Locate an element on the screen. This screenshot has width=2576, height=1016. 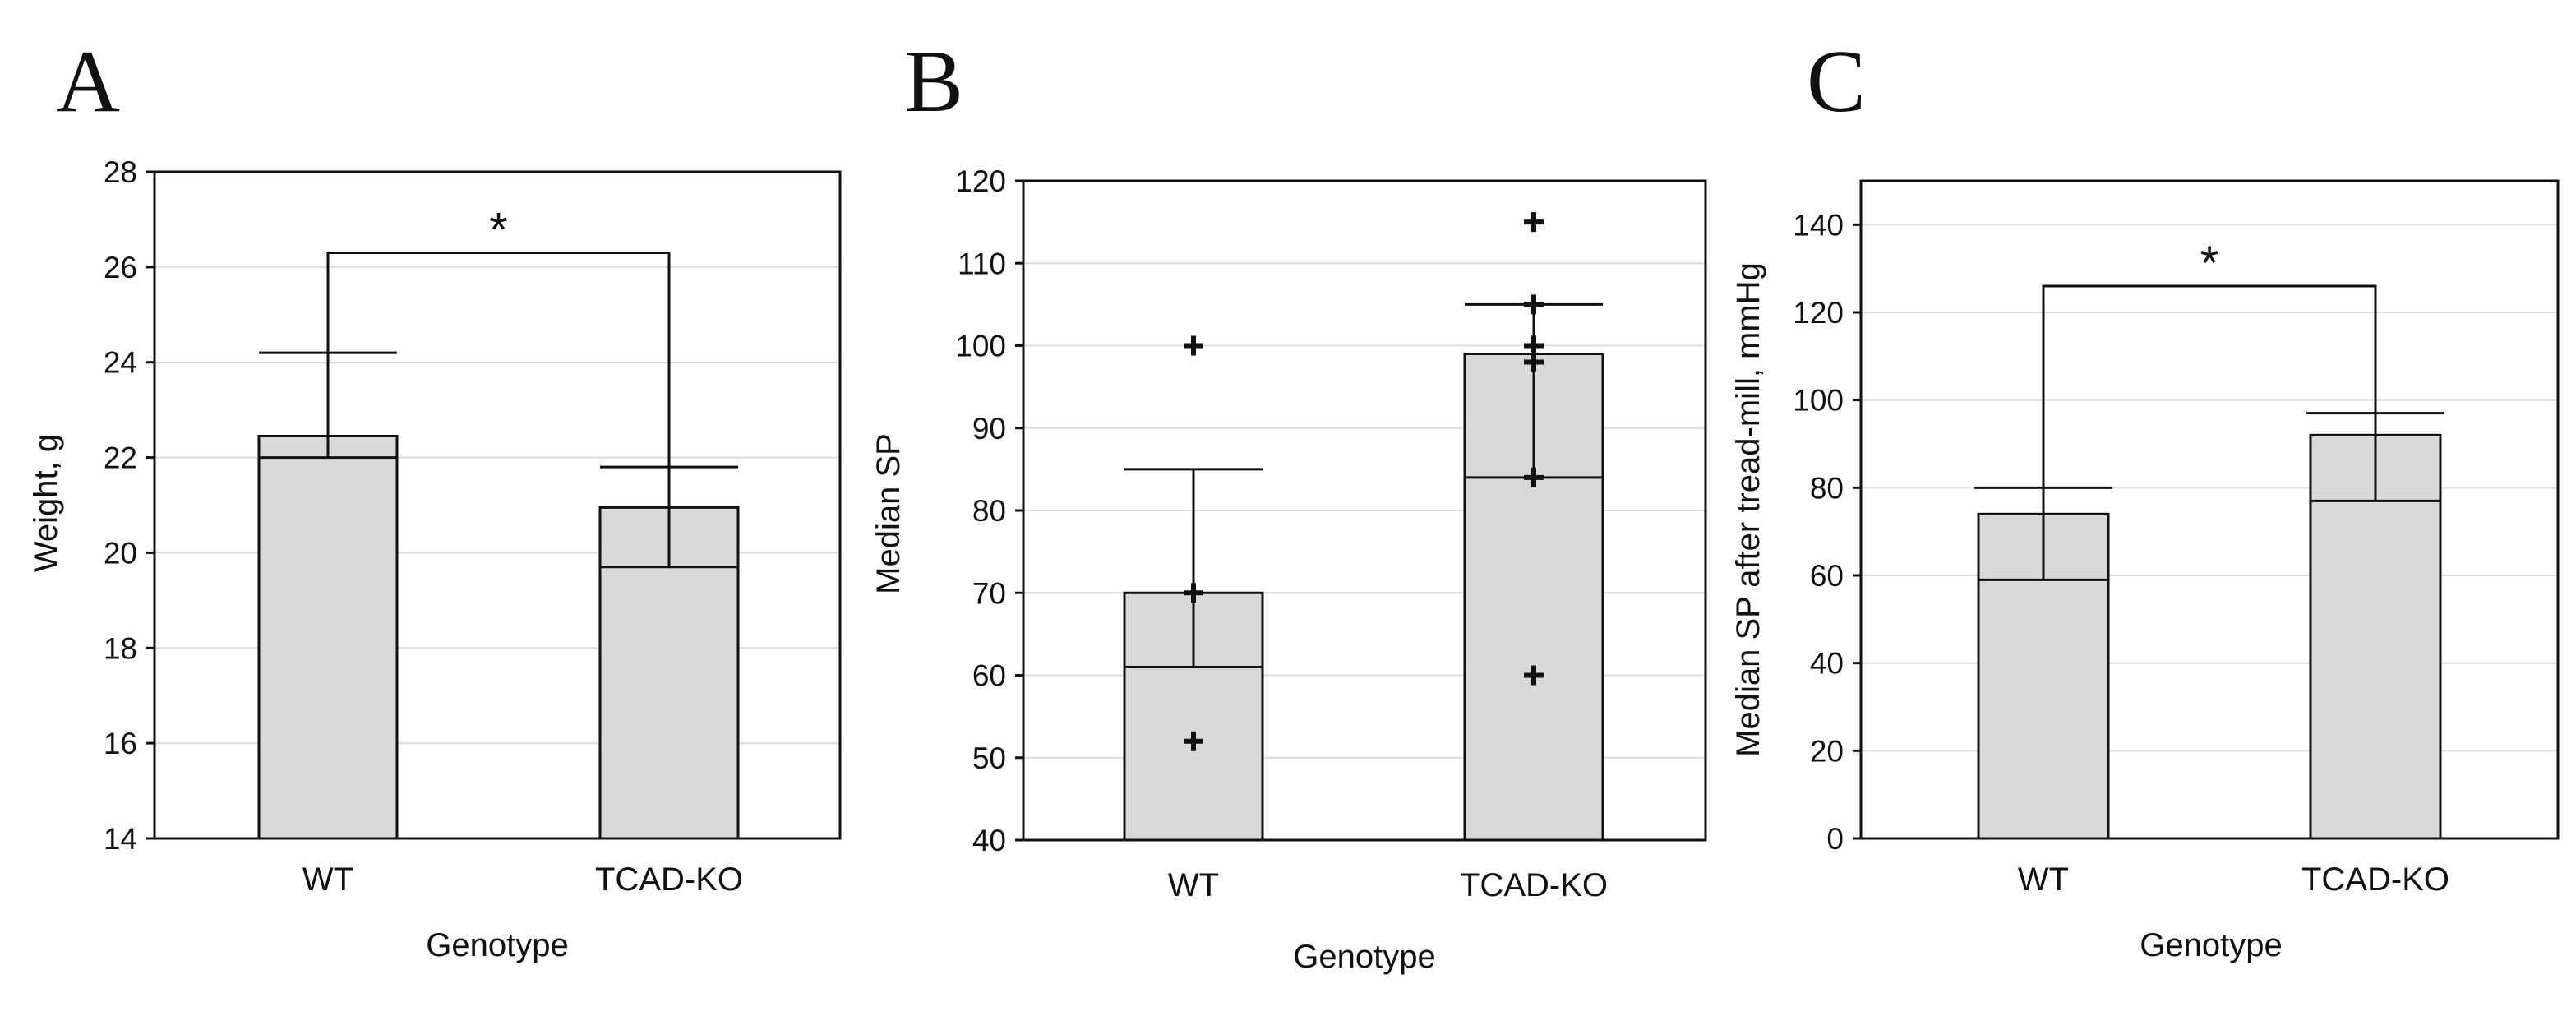
bar-tcad-ko is located at coordinates (2375, 636).